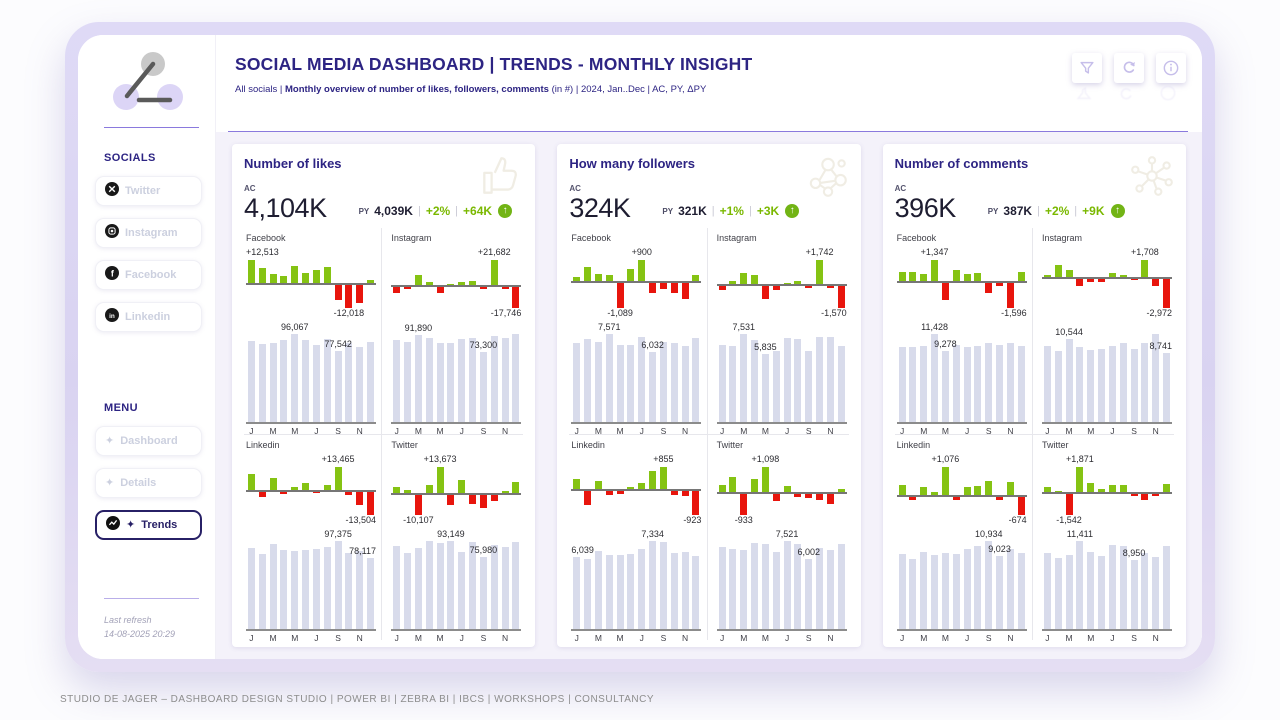 The width and height of the screenshot is (1280, 720). Describe the element at coordinates (961, 372) in the screenshot. I see `column-chart: 11,428 9,278` at that location.